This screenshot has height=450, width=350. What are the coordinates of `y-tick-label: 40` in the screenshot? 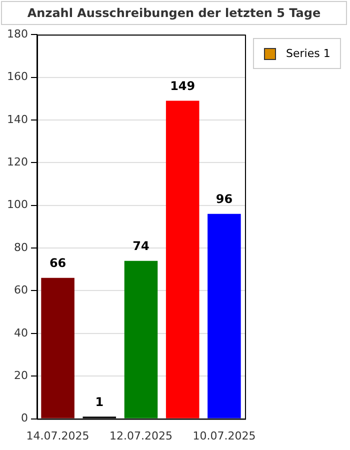 It's located at (21, 333).